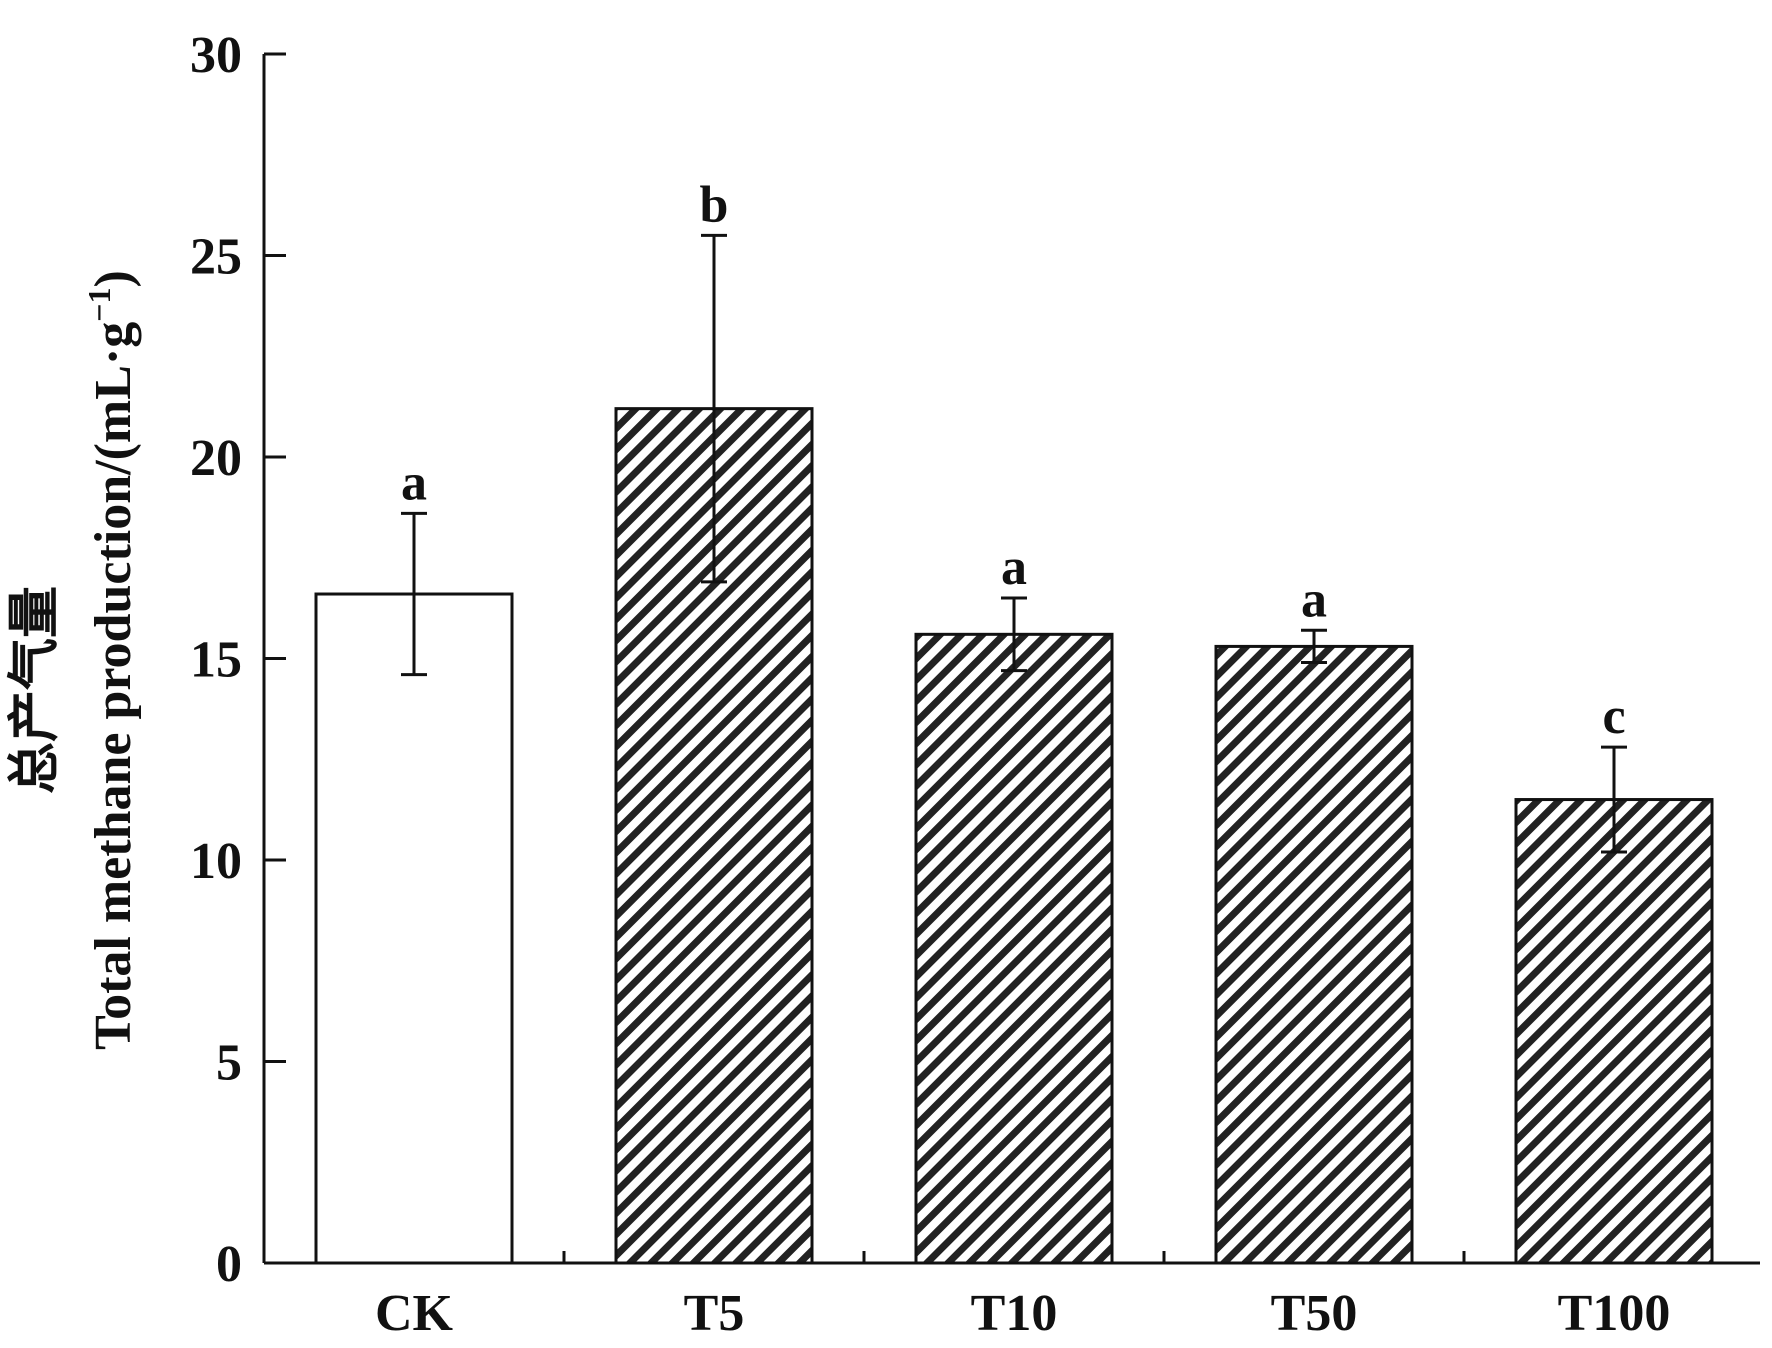 The image size is (1772, 1348). I want to click on y-tick-label-15: 15, so click(216, 660).